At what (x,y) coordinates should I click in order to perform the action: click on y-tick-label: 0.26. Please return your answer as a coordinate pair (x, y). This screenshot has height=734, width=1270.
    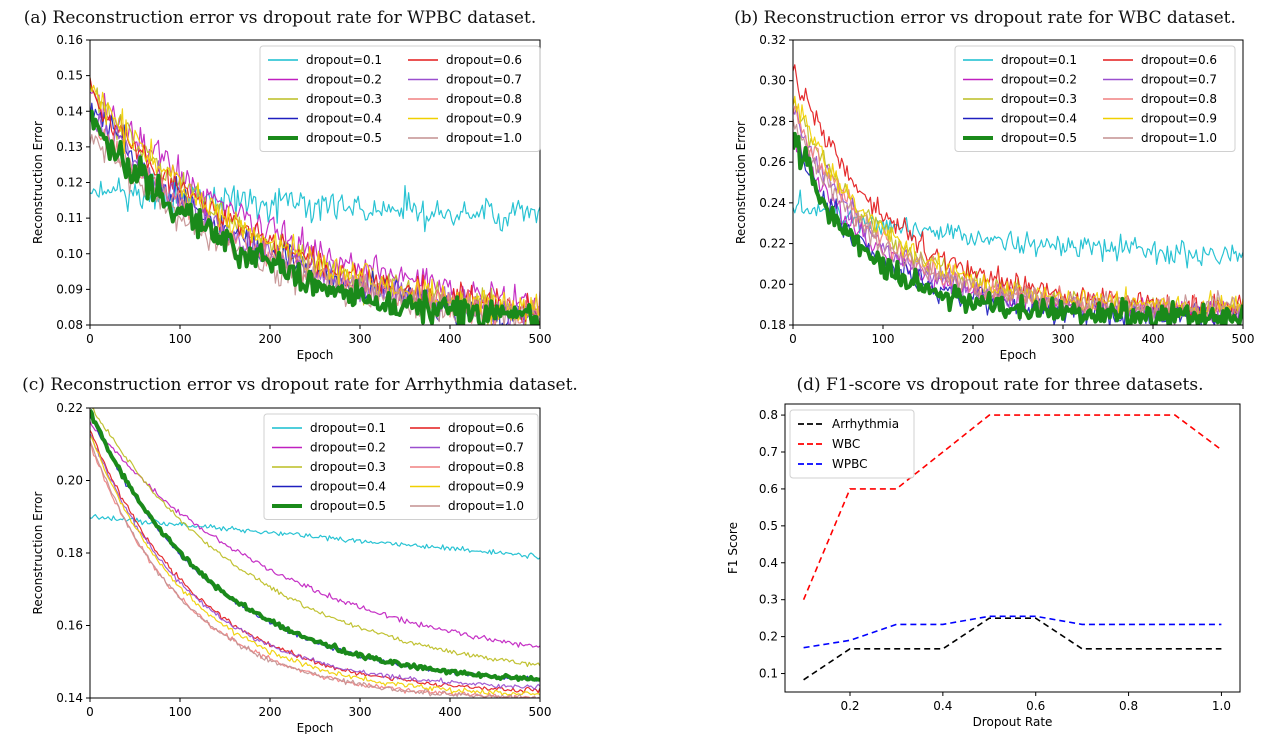
    Looking at the image, I should click on (772, 162).